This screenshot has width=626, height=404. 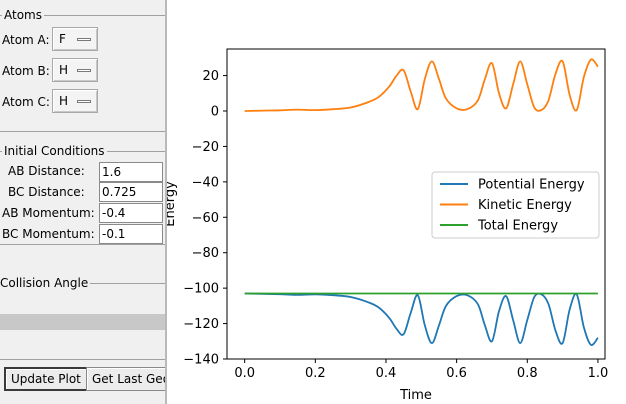 I want to click on y-axis-ticks: 20 0 −20 −40 −60 −80 −100 −120 −140, so click(x=205, y=218).